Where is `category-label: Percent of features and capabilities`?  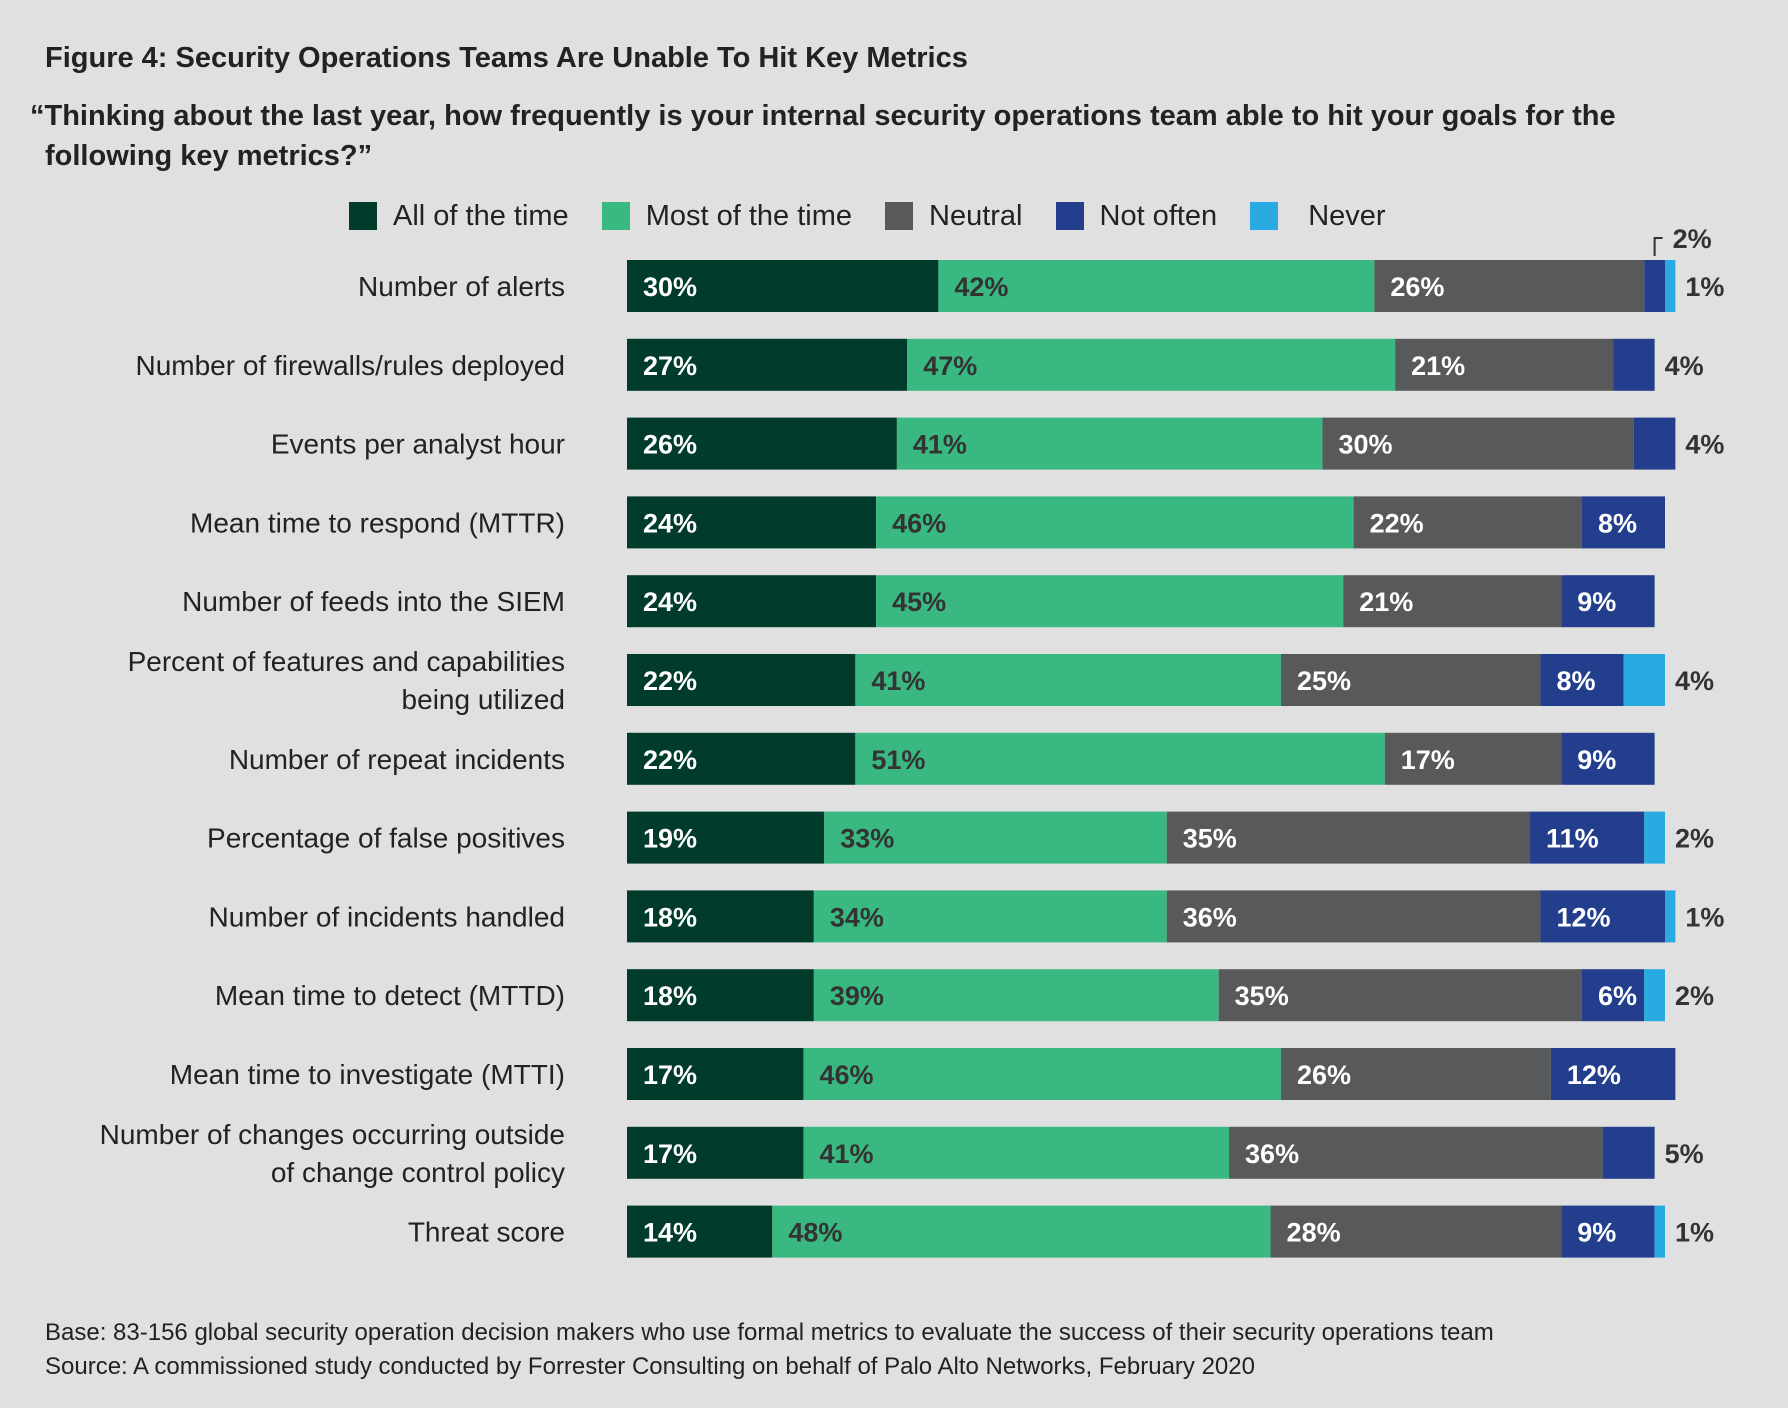 category-label: Percent of features and capabilities is located at coordinates (346, 661).